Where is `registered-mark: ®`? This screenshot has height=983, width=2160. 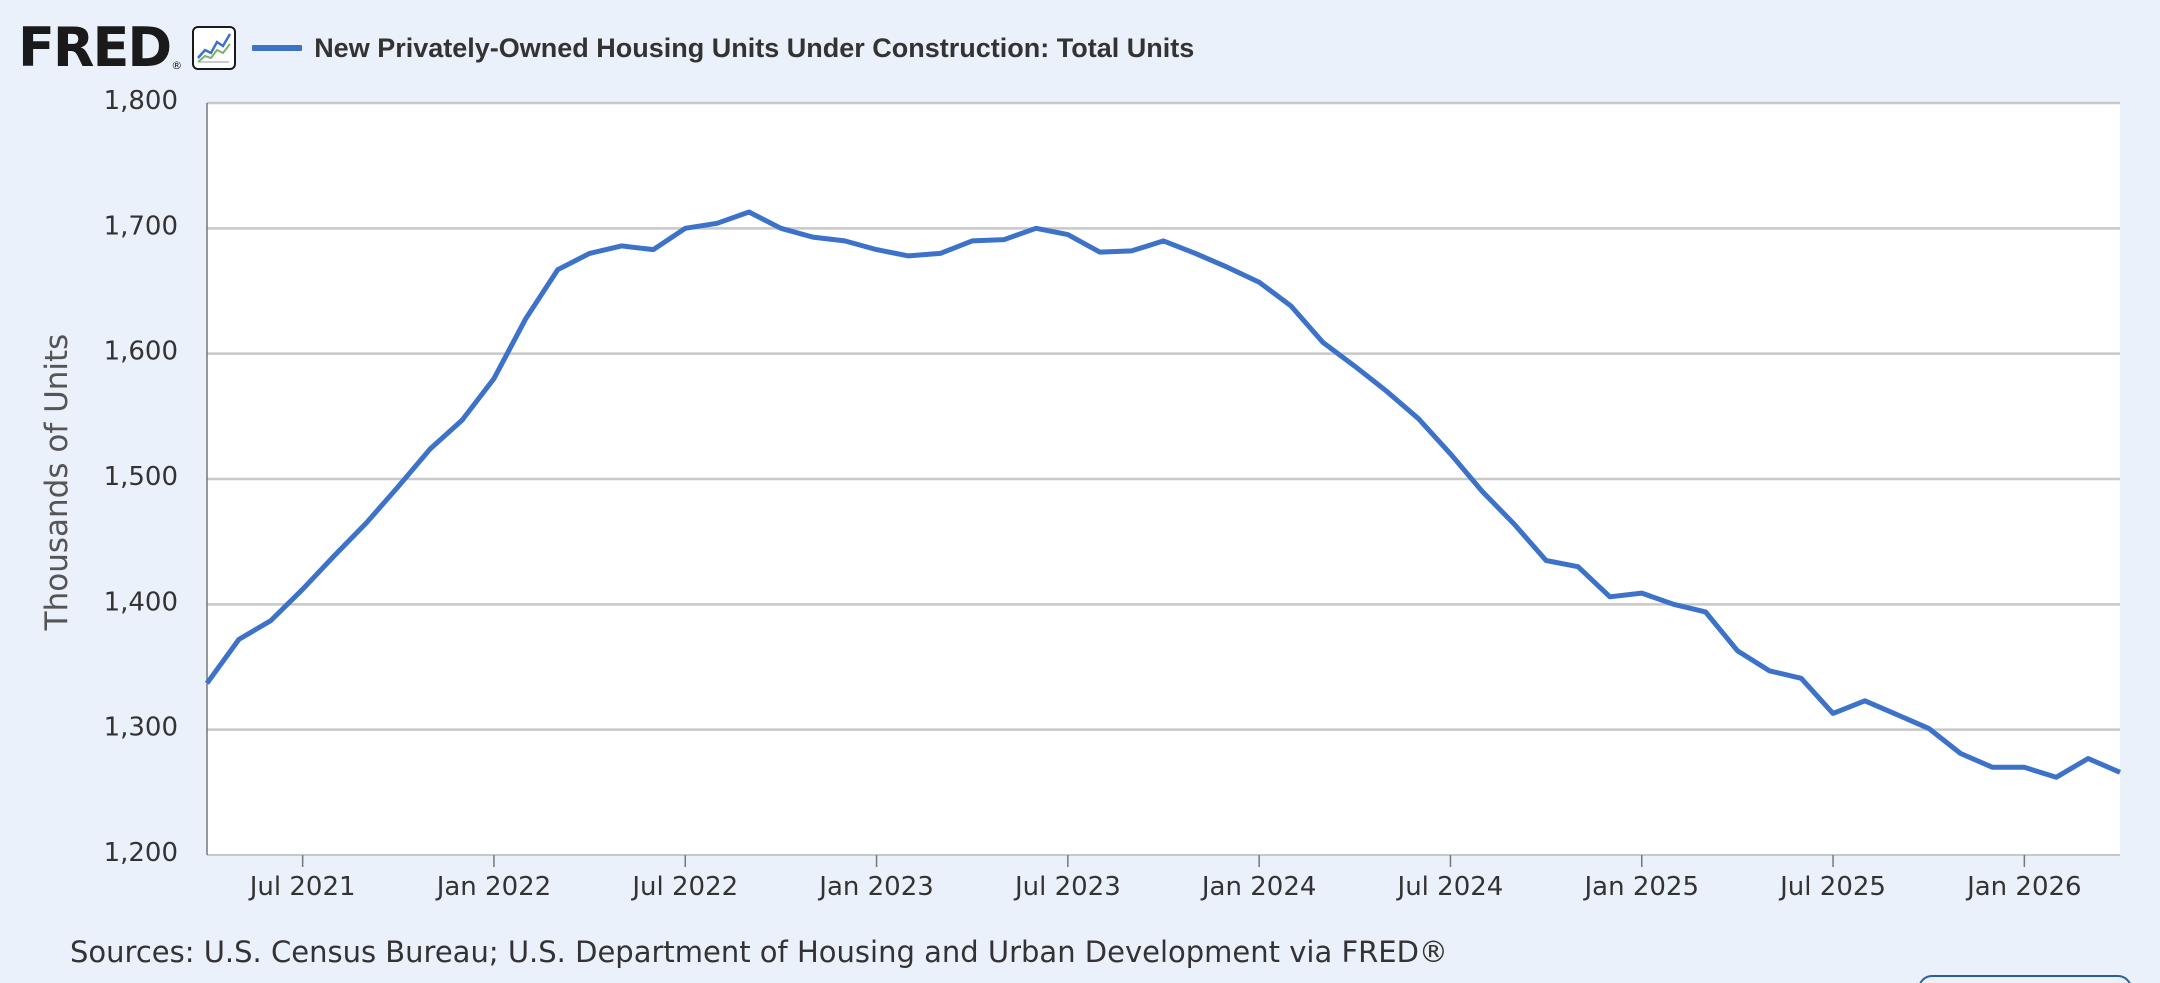
registered-mark: ® is located at coordinates (177, 65).